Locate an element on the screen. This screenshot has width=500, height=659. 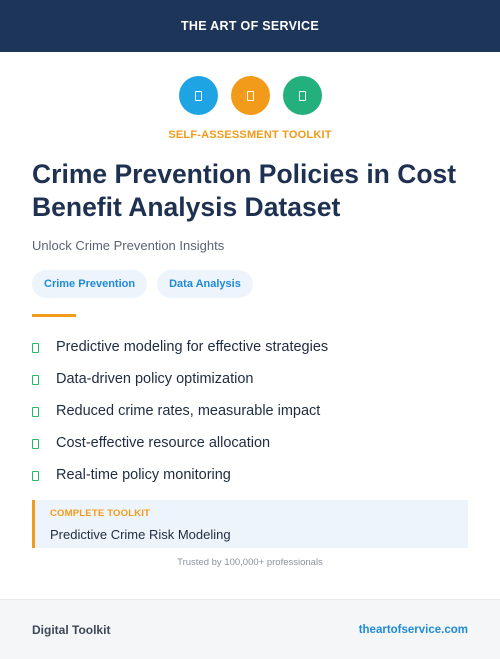
icon-row is located at coordinates (250, 95).